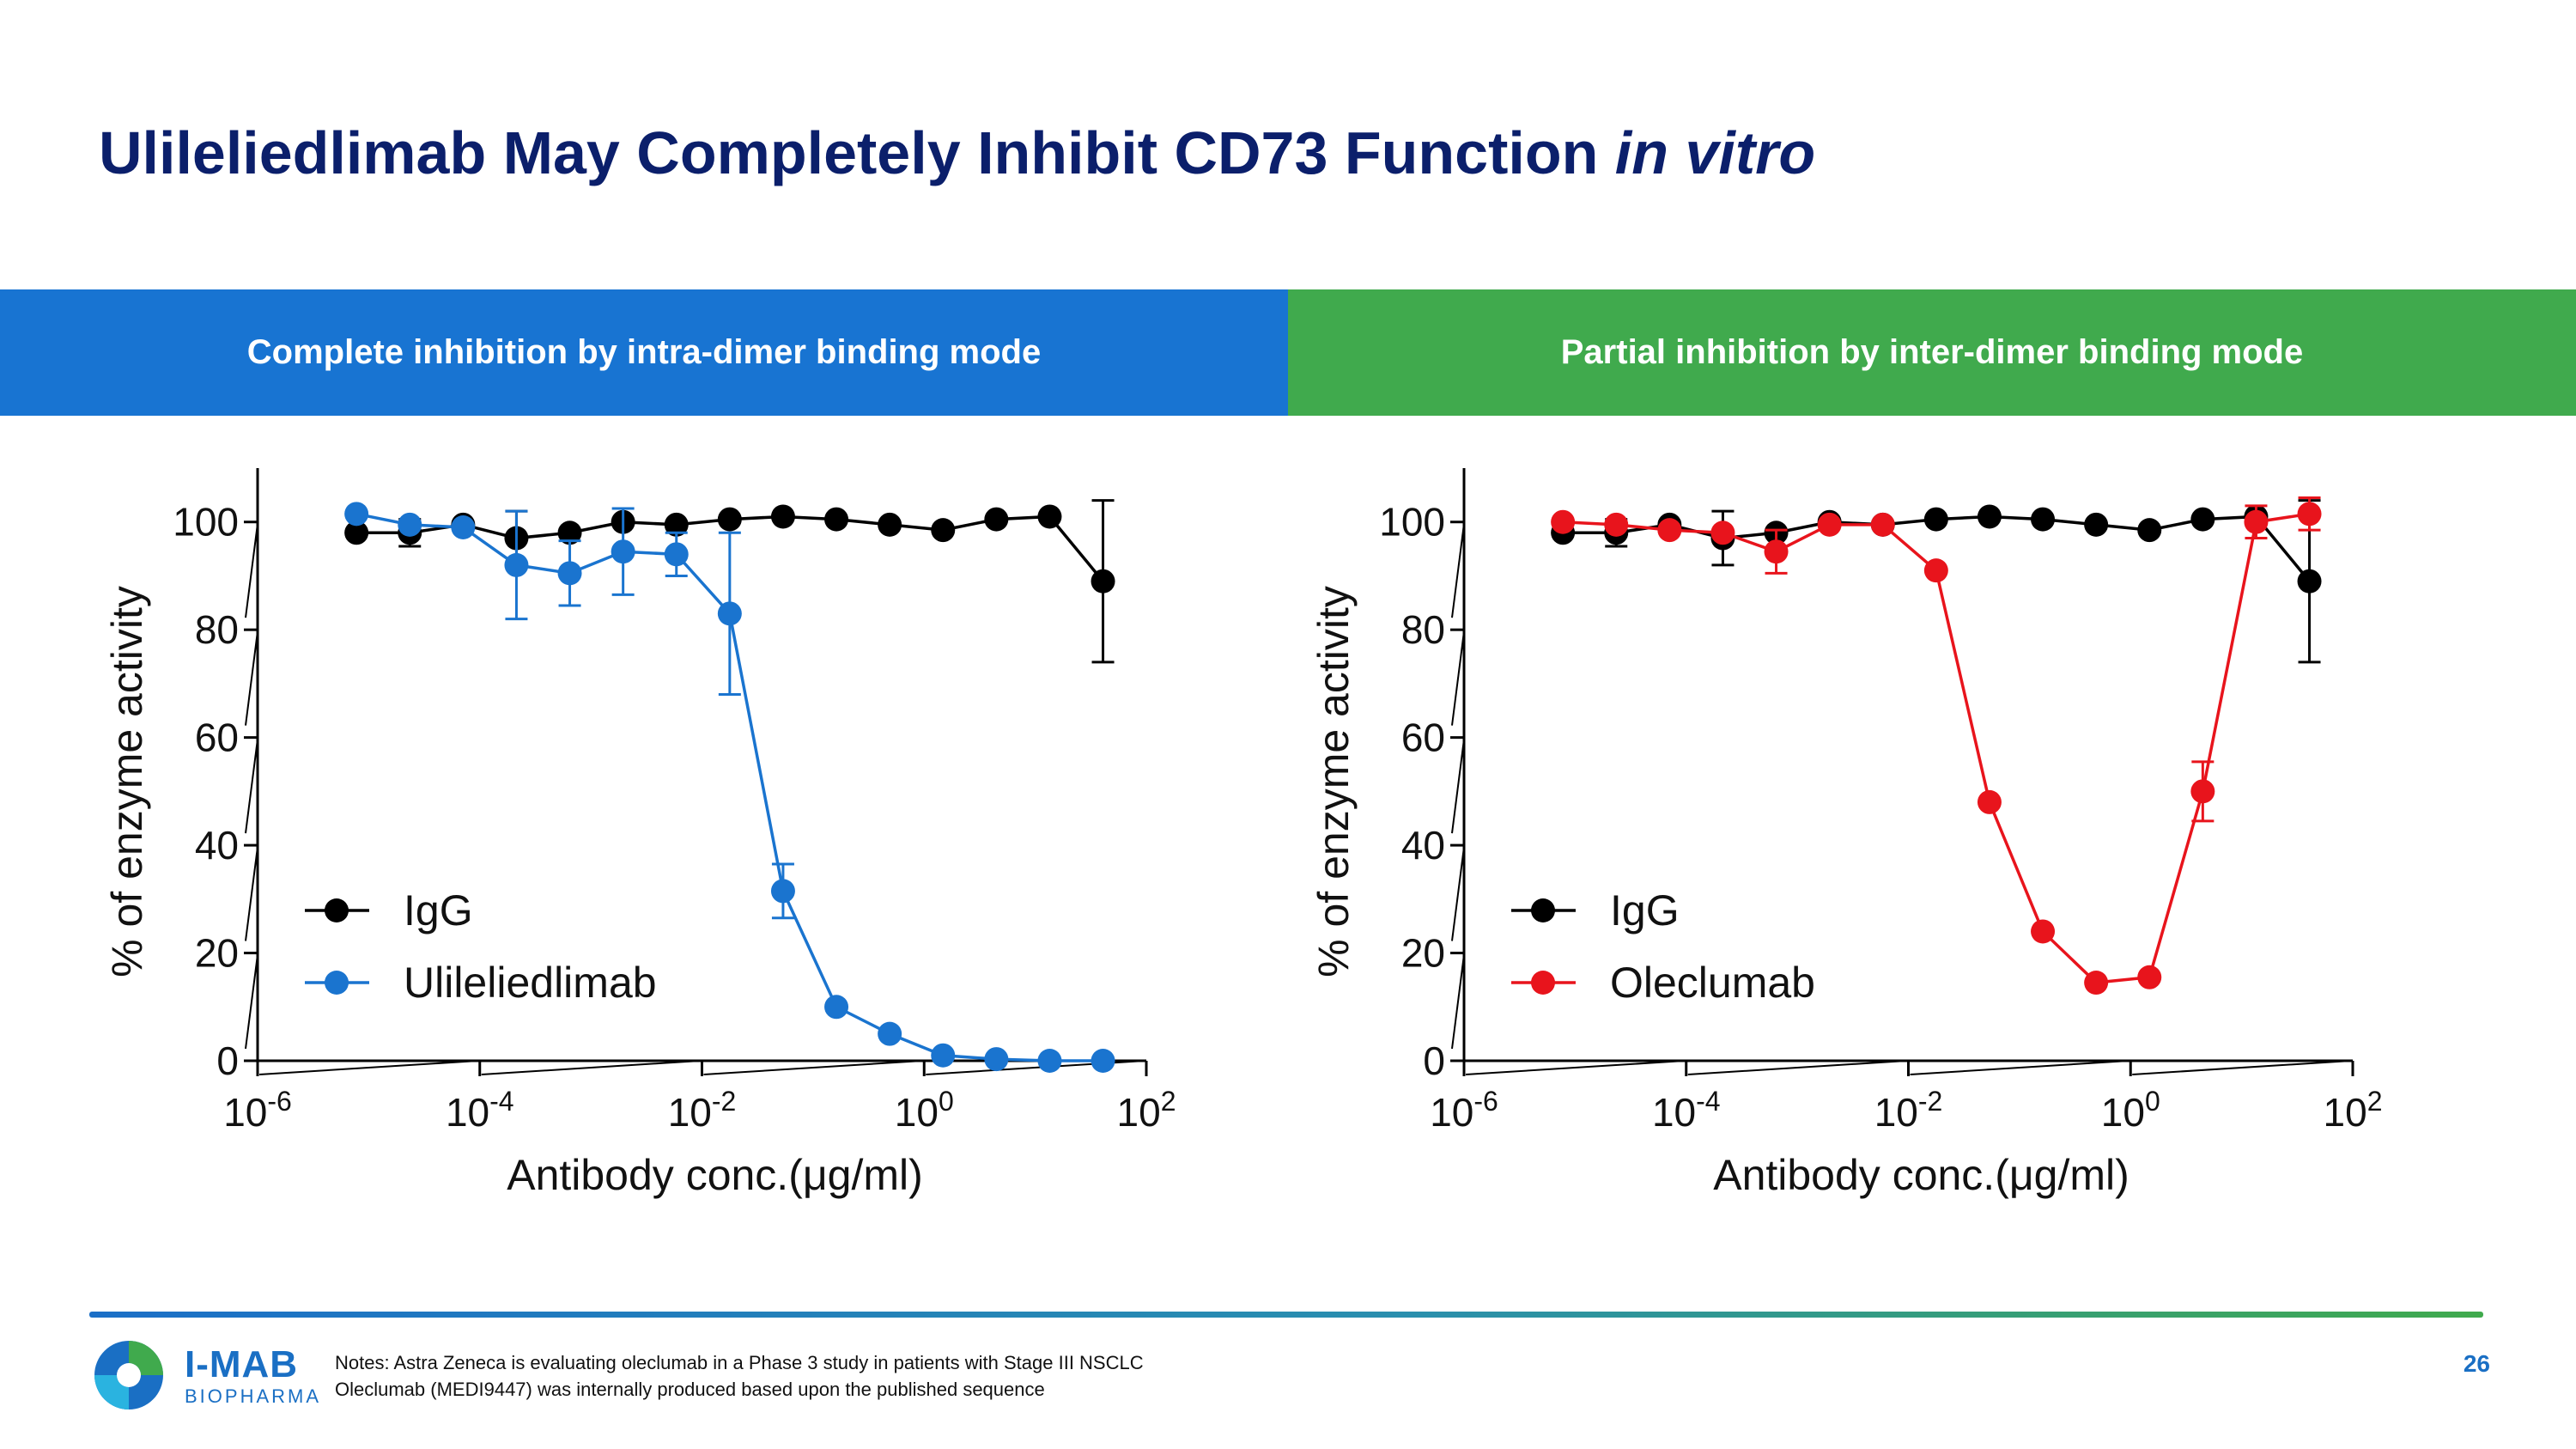  I want to click on imab-logo-icon, so click(128, 1375).